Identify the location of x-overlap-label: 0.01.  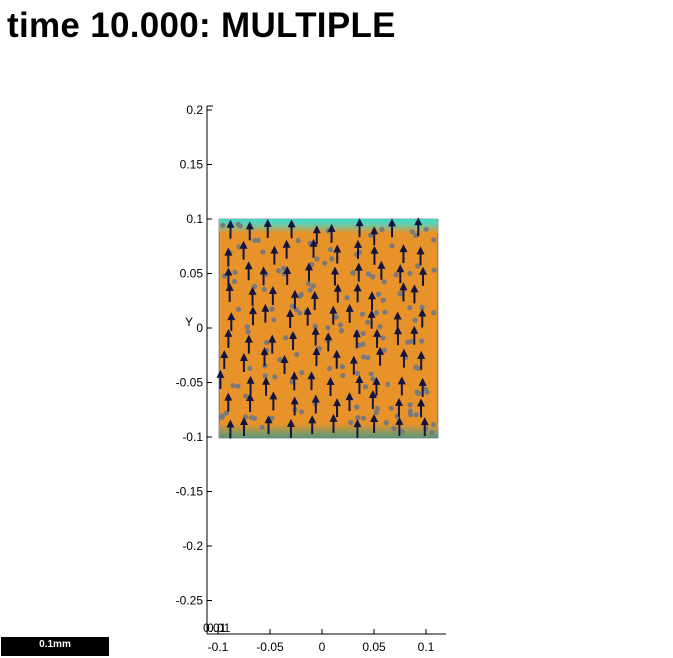
(215, 628).